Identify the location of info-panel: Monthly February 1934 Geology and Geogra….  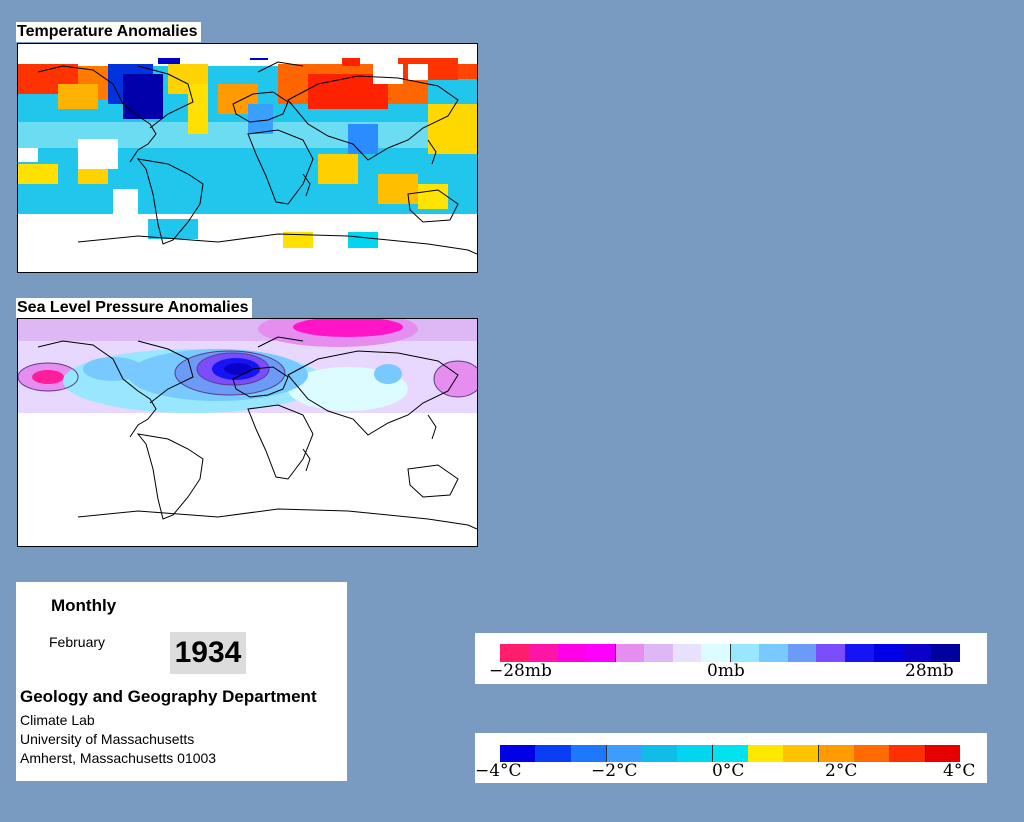
(181, 681).